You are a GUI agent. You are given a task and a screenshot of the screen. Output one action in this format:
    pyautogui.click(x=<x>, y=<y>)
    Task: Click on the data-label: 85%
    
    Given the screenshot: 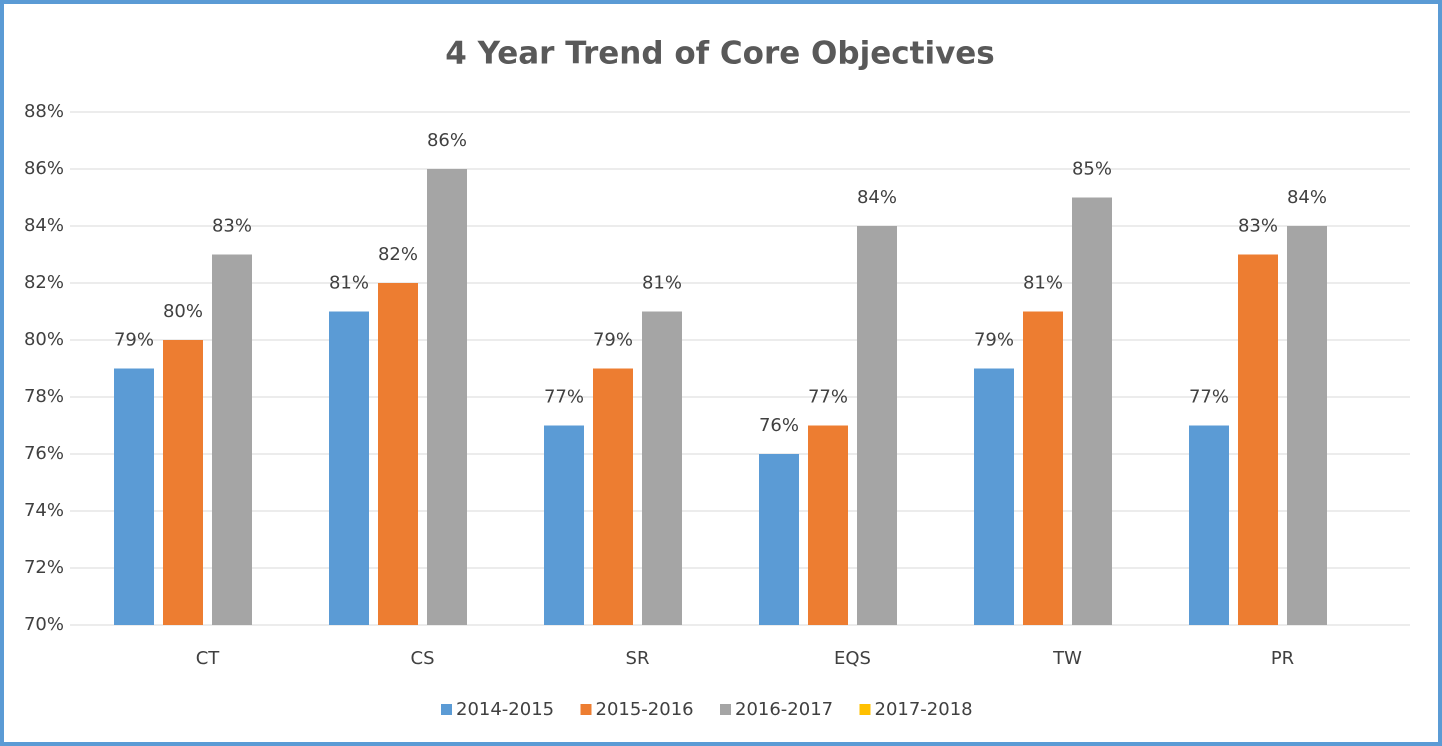 What is the action you would take?
    pyautogui.click(x=1092, y=169)
    